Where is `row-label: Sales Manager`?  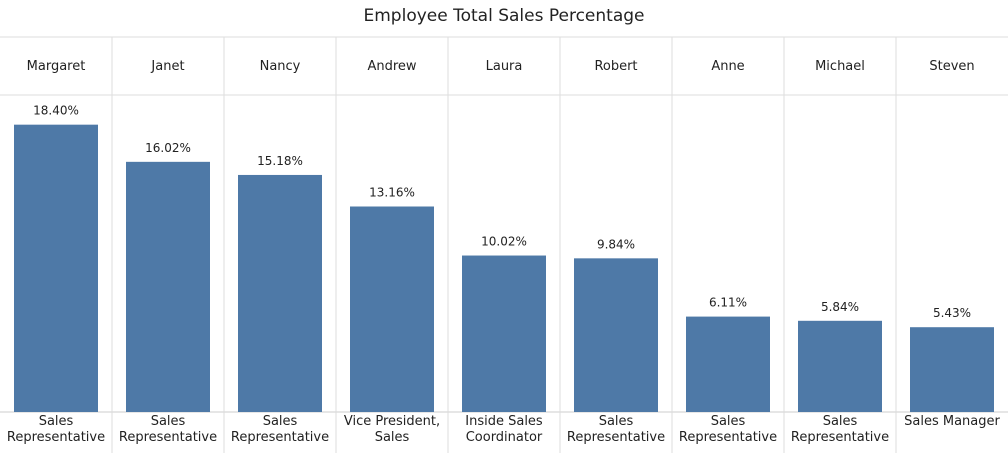
row-label: Sales Manager is located at coordinates (952, 421).